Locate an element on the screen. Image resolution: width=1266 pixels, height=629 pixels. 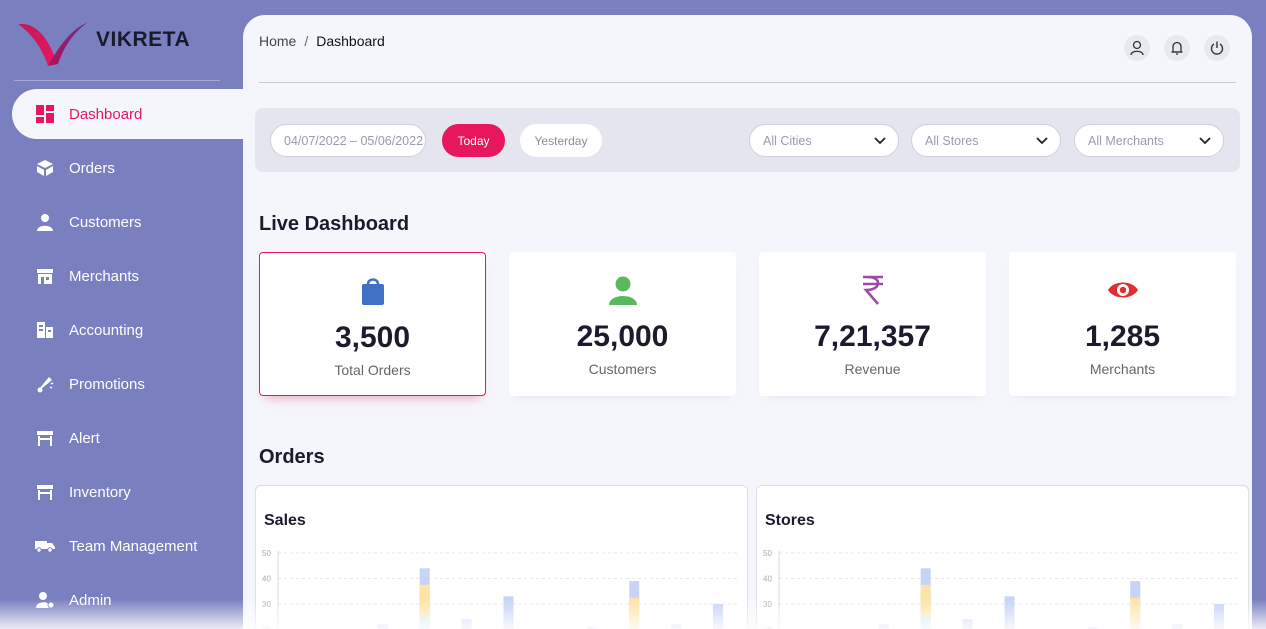
sidebar-item-accounting: Accounting is located at coordinates (127, 330).